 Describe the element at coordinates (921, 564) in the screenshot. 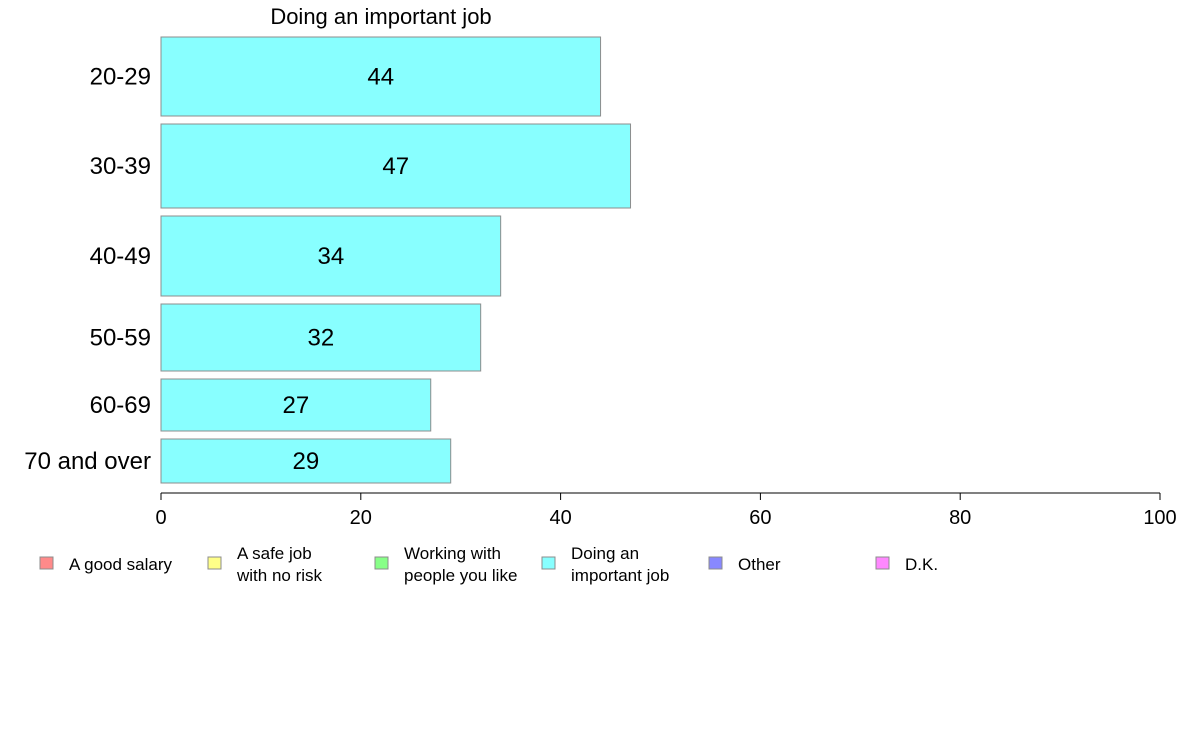

I see `legend-label: D.K.` at that location.